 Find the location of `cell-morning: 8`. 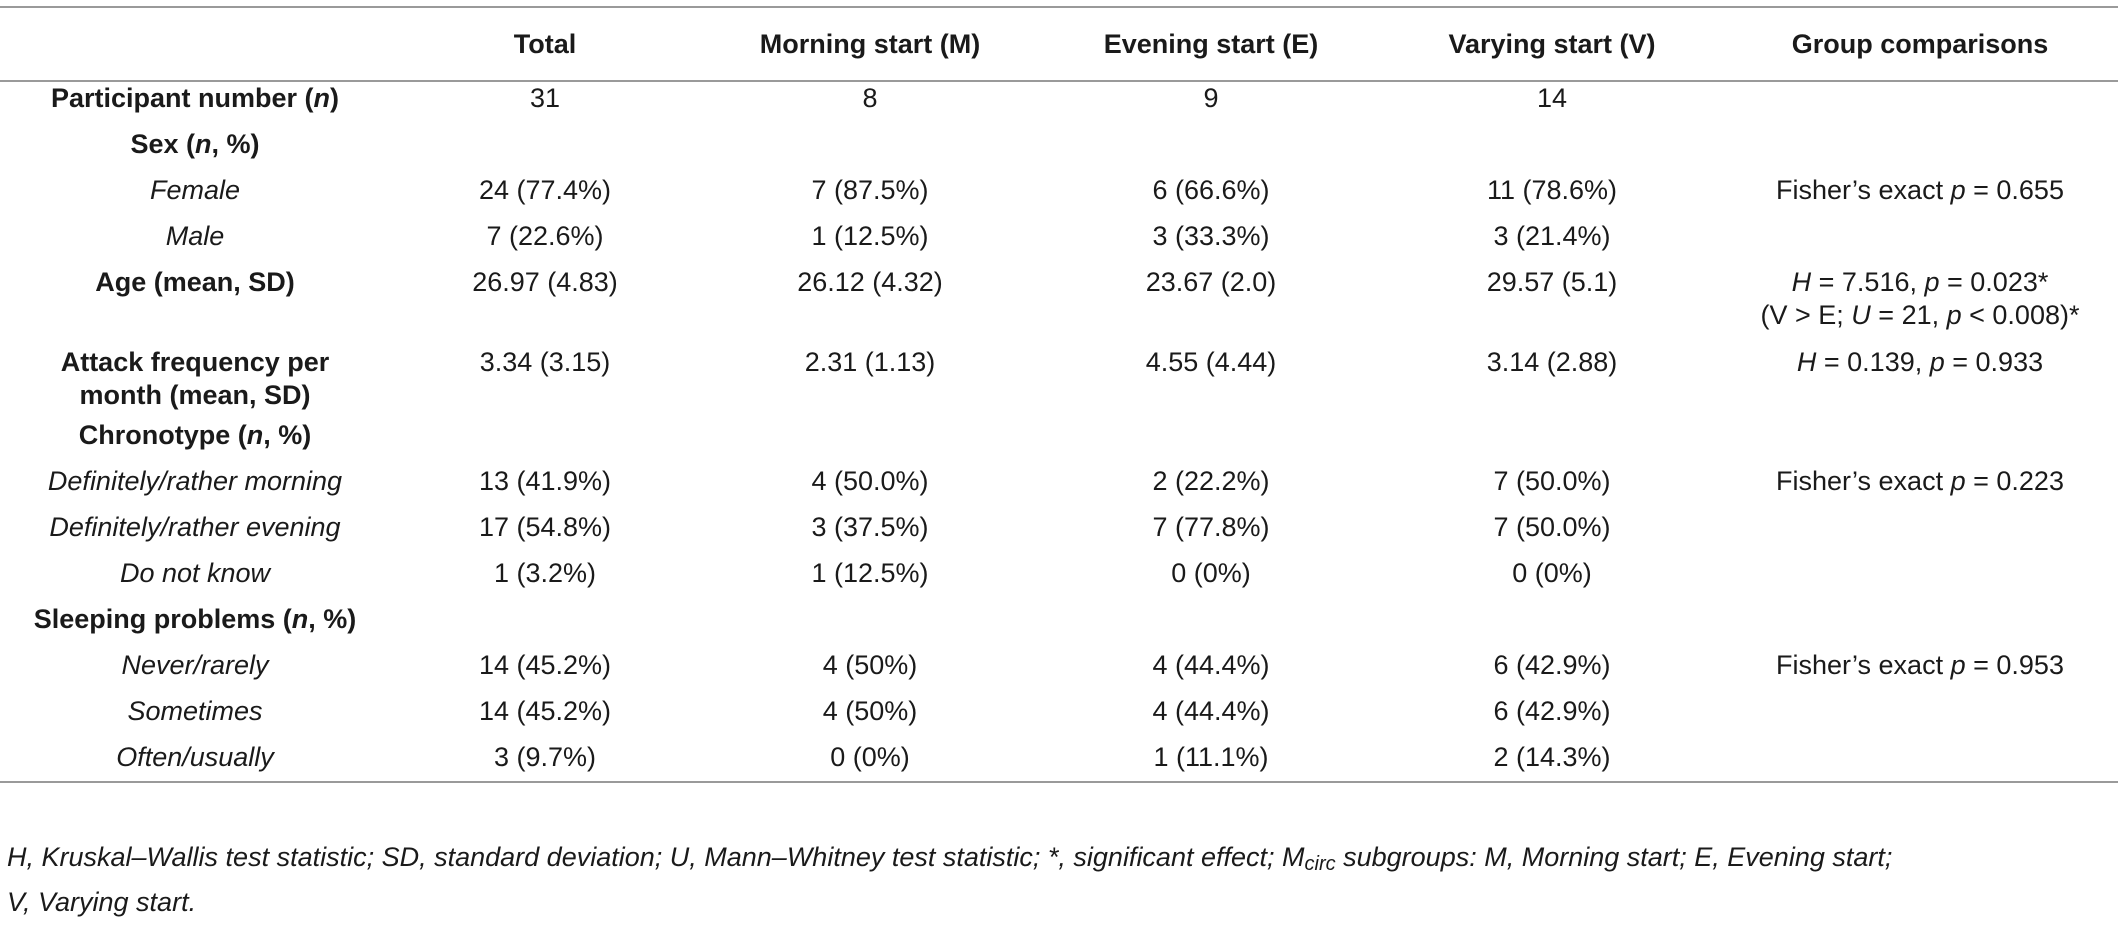

cell-morning: 8 is located at coordinates (870, 98).